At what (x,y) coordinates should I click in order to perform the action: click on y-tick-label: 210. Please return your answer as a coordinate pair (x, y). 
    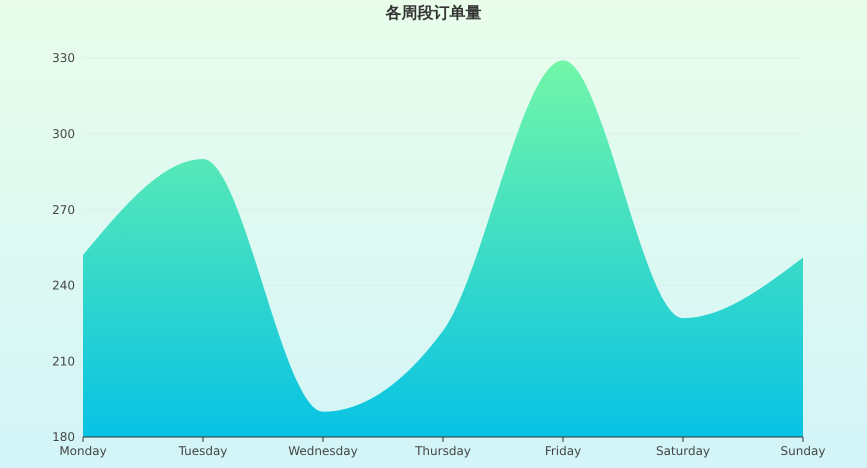
    Looking at the image, I should click on (63, 361).